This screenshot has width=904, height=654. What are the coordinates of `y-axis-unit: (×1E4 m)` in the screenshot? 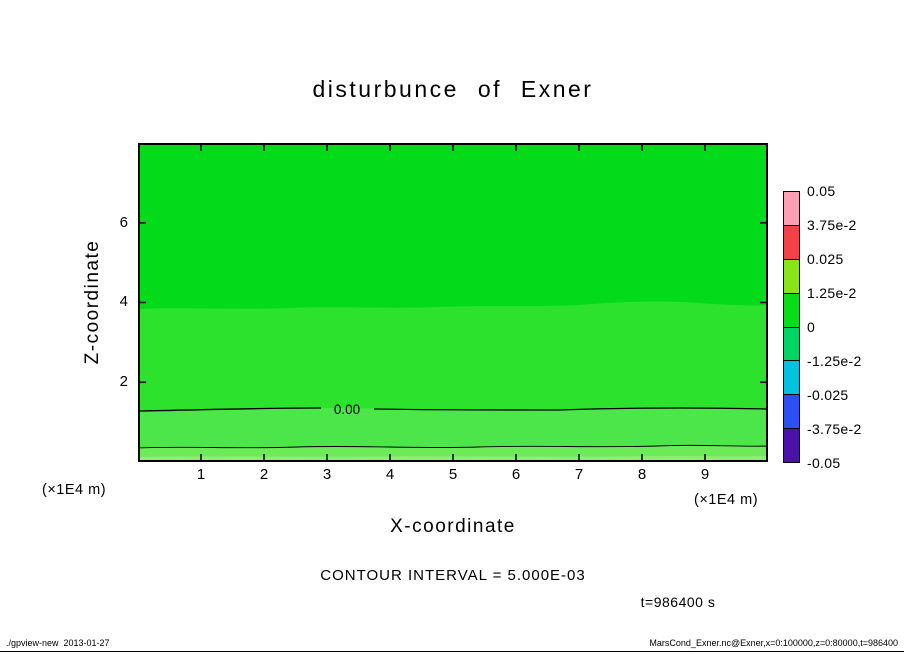 It's located at (74, 490).